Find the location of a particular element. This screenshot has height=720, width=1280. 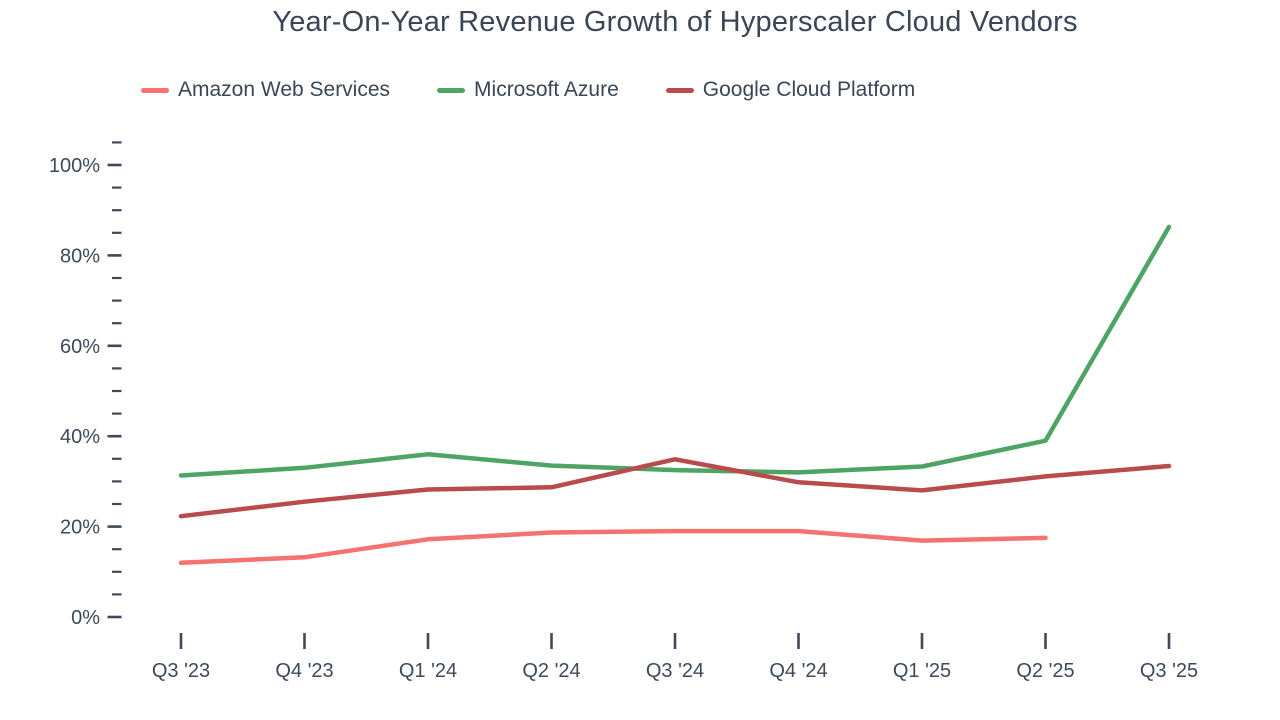

y-axis-tick-label: 80% is located at coordinates (80, 256).